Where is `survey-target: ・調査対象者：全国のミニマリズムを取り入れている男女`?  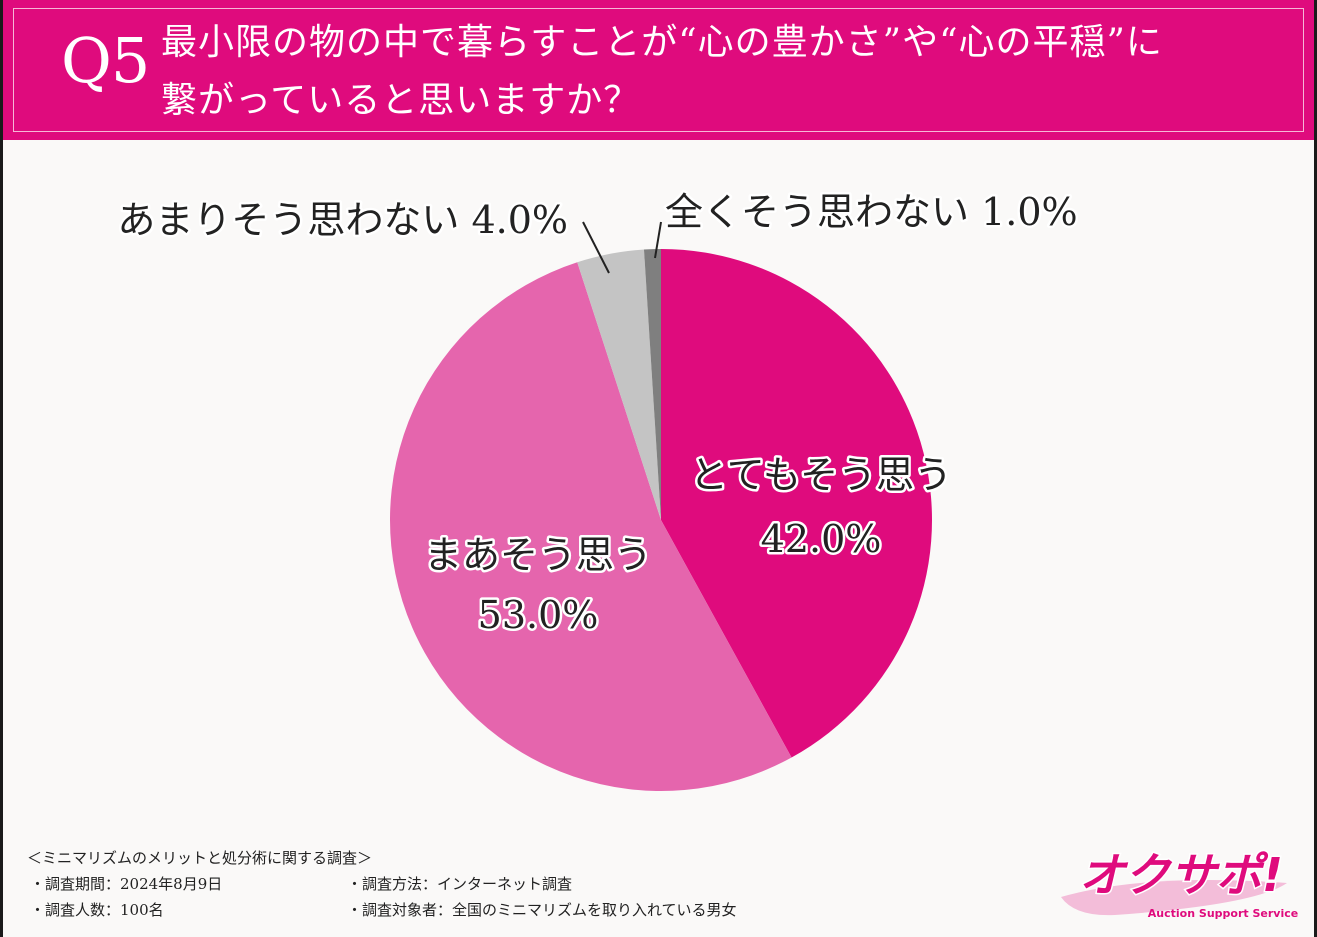 survey-target: ・調査対象者：全国のミニマリズムを取り入れている男女 is located at coordinates (542, 910).